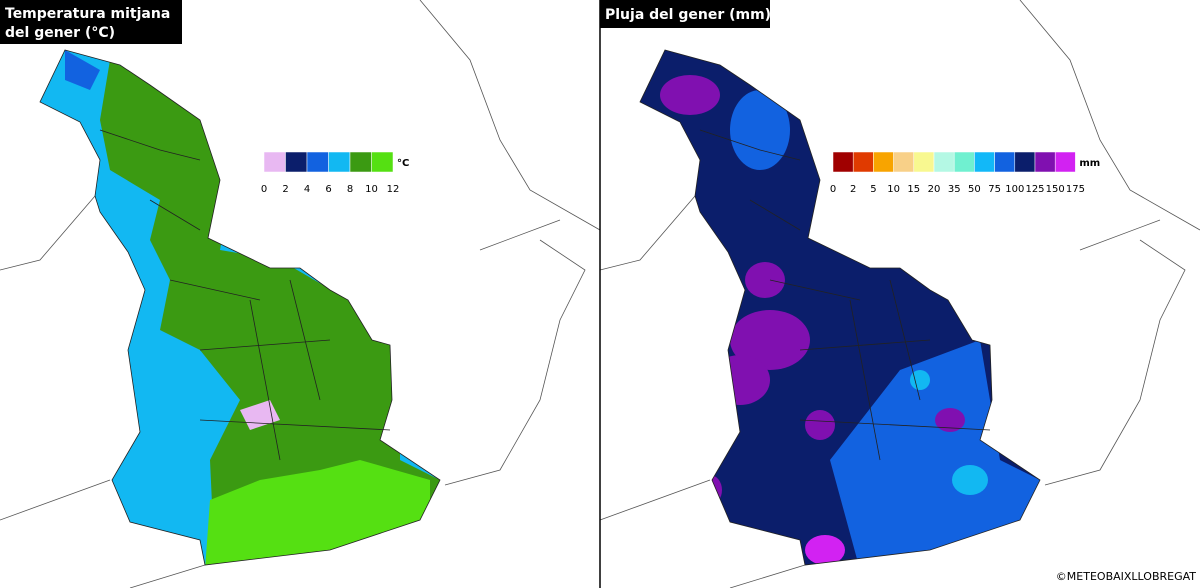  I want to click on legend-unit: mm, so click(1089, 163).